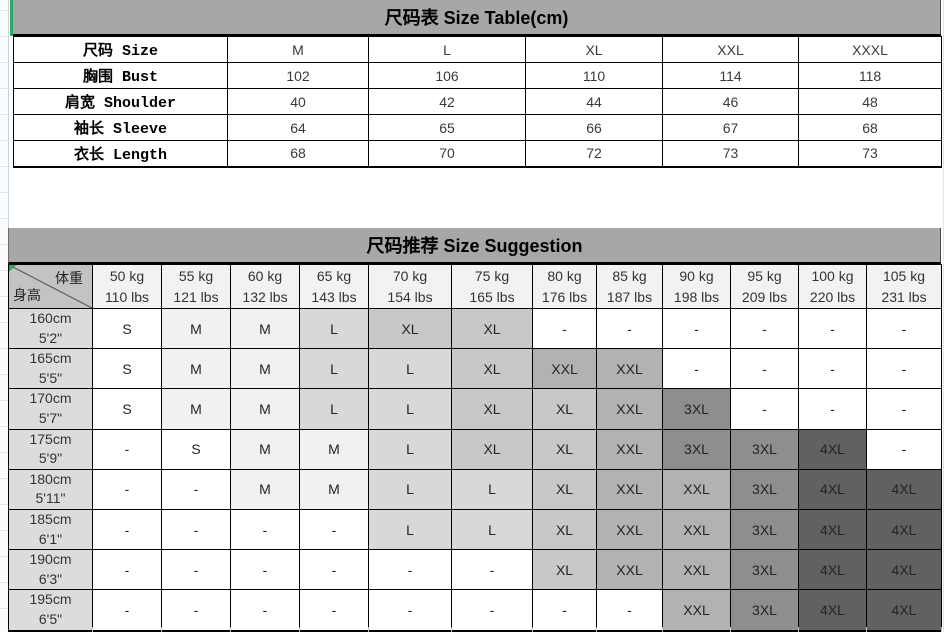 The image size is (945, 632). What do you see at coordinates (196, 296) in the screenshot?
I see `weight-lbs: 121 lbs` at bounding box center [196, 296].